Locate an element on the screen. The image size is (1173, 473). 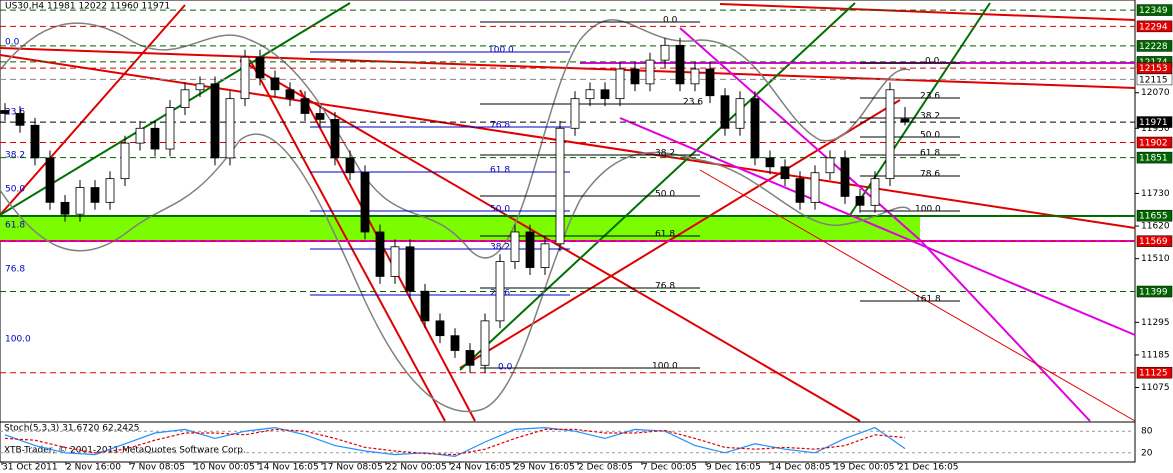
level-label: 12294 is located at coordinates (1153, 27).